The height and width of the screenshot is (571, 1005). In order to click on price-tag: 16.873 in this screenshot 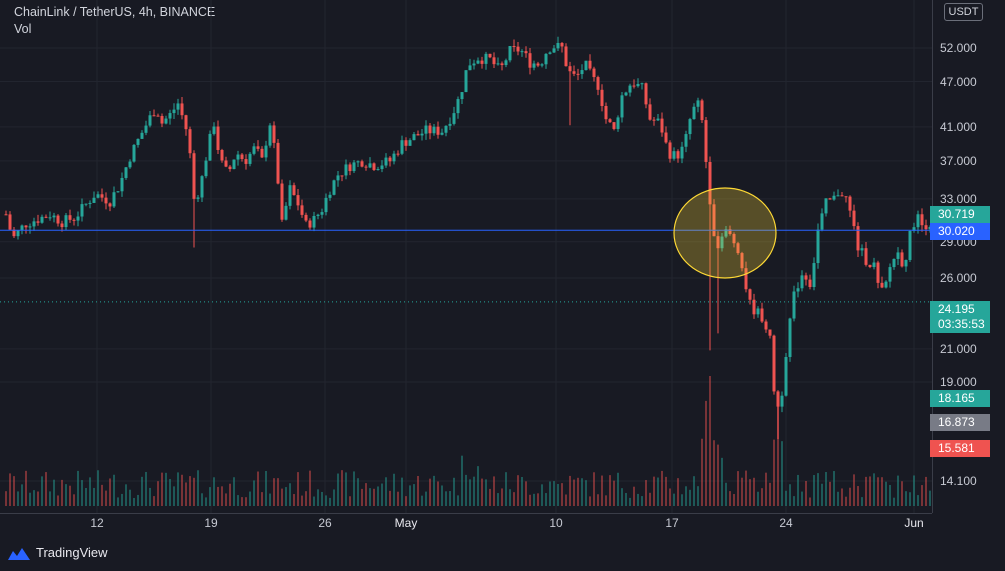, I will do `click(960, 422)`.